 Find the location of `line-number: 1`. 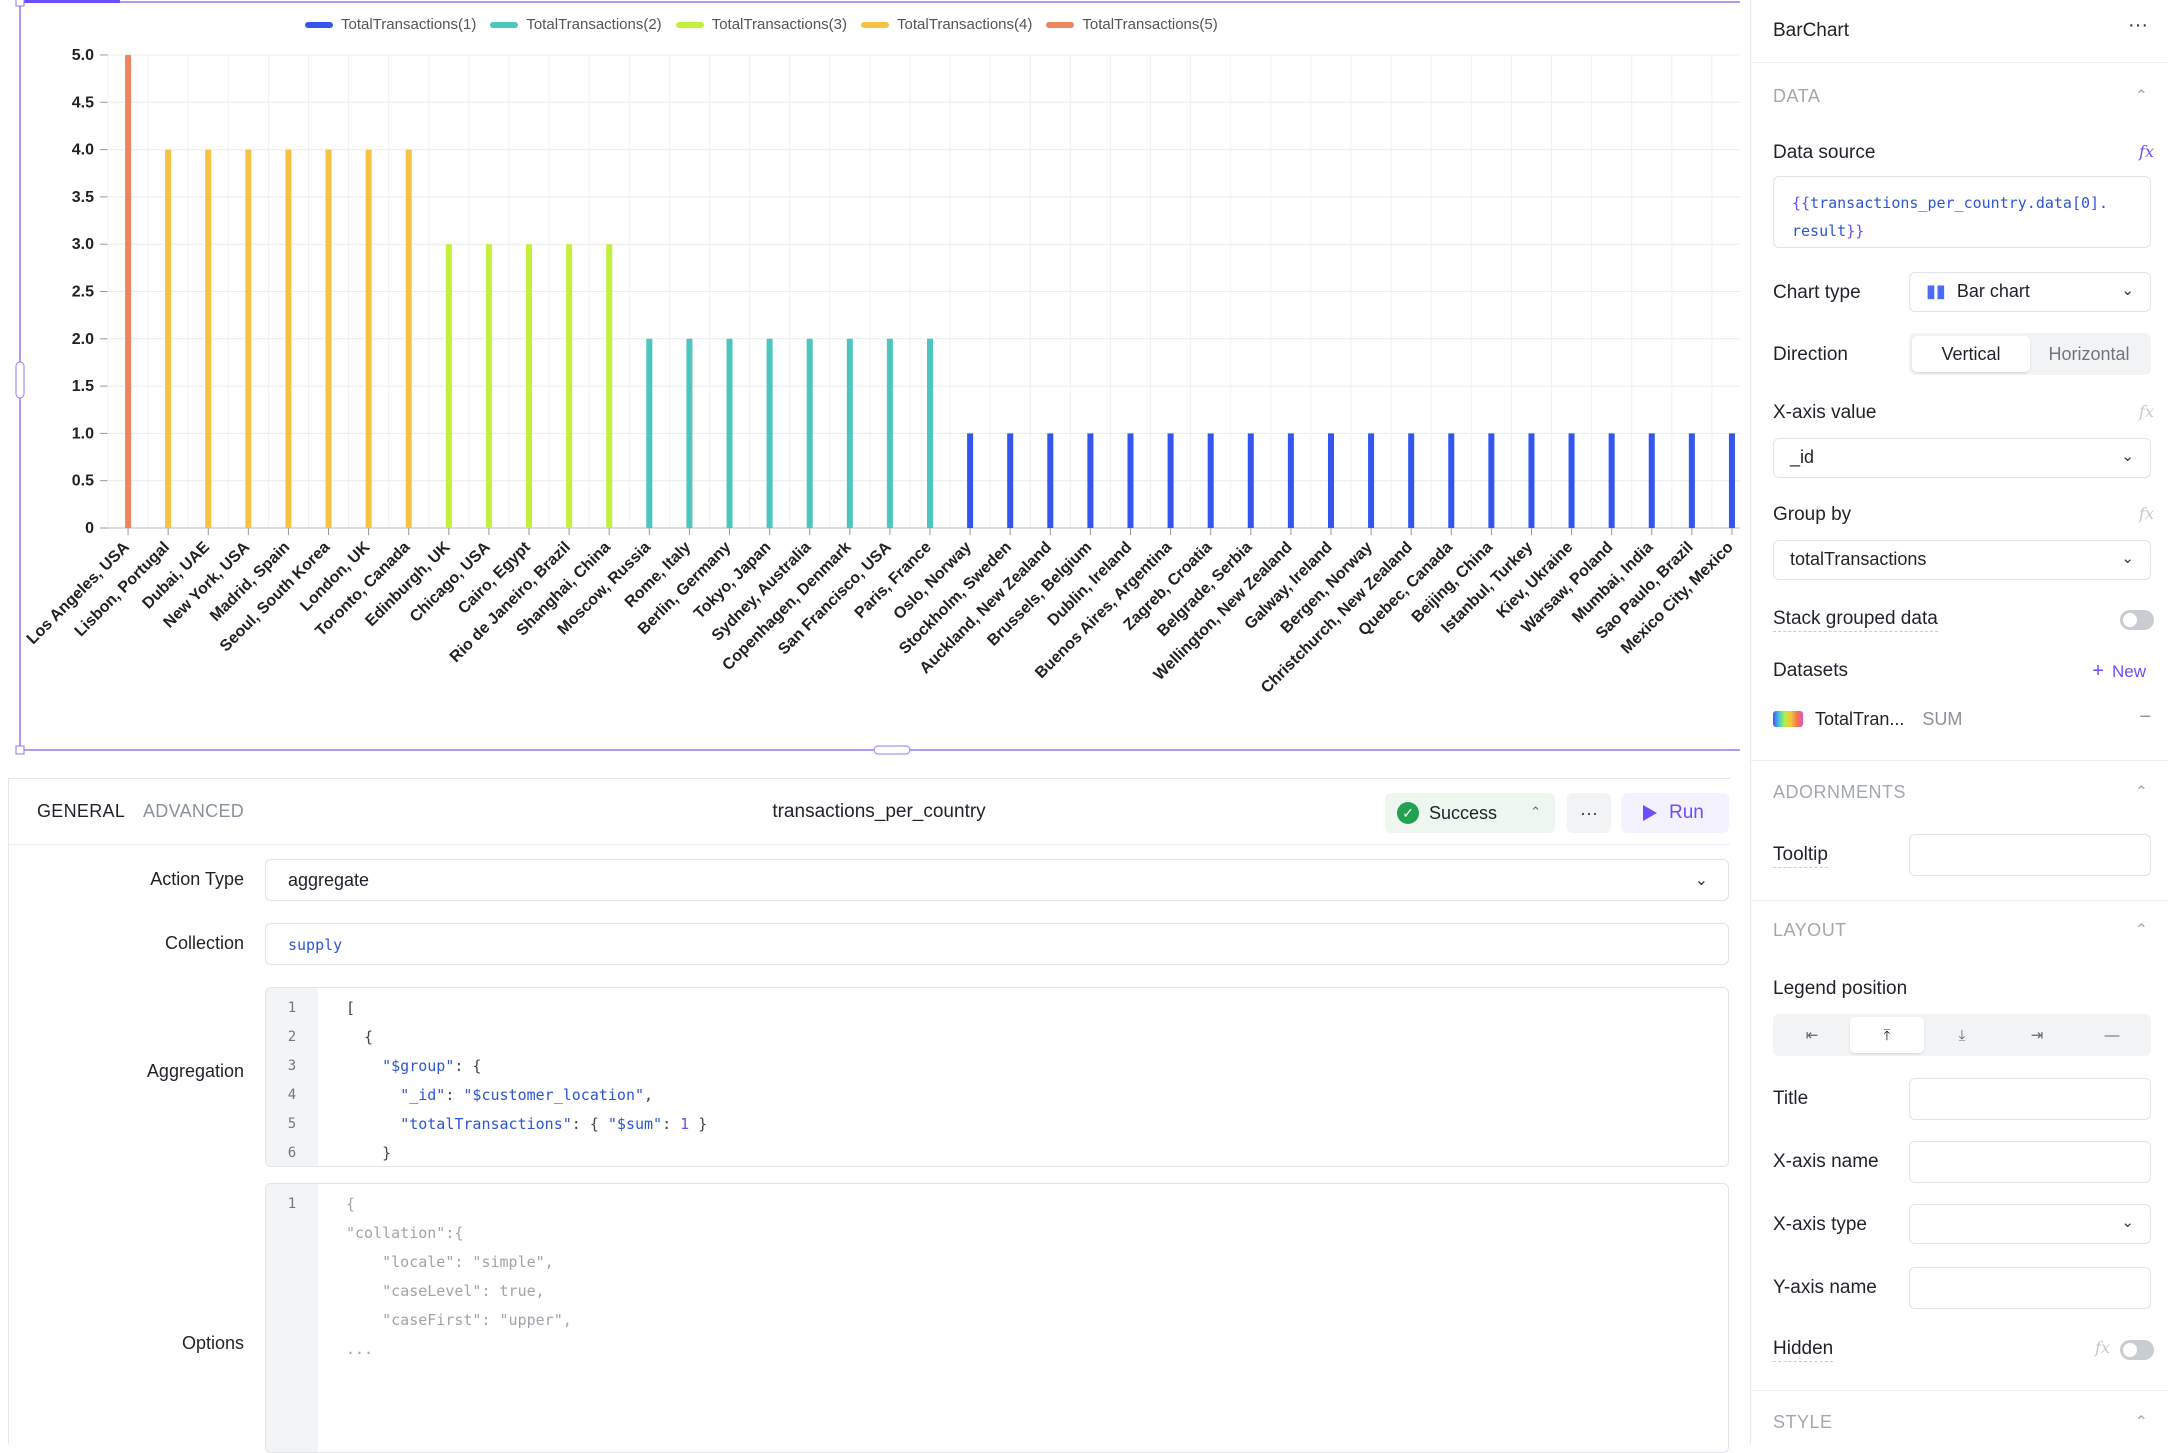

line-number: 1 is located at coordinates (292, 1008).